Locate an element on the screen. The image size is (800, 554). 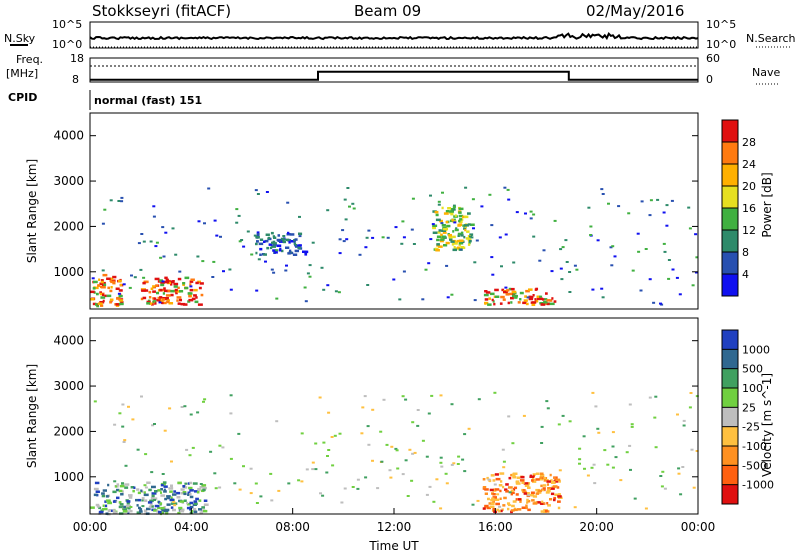
y-tick-label: 3000 is located at coordinates (68, 181).